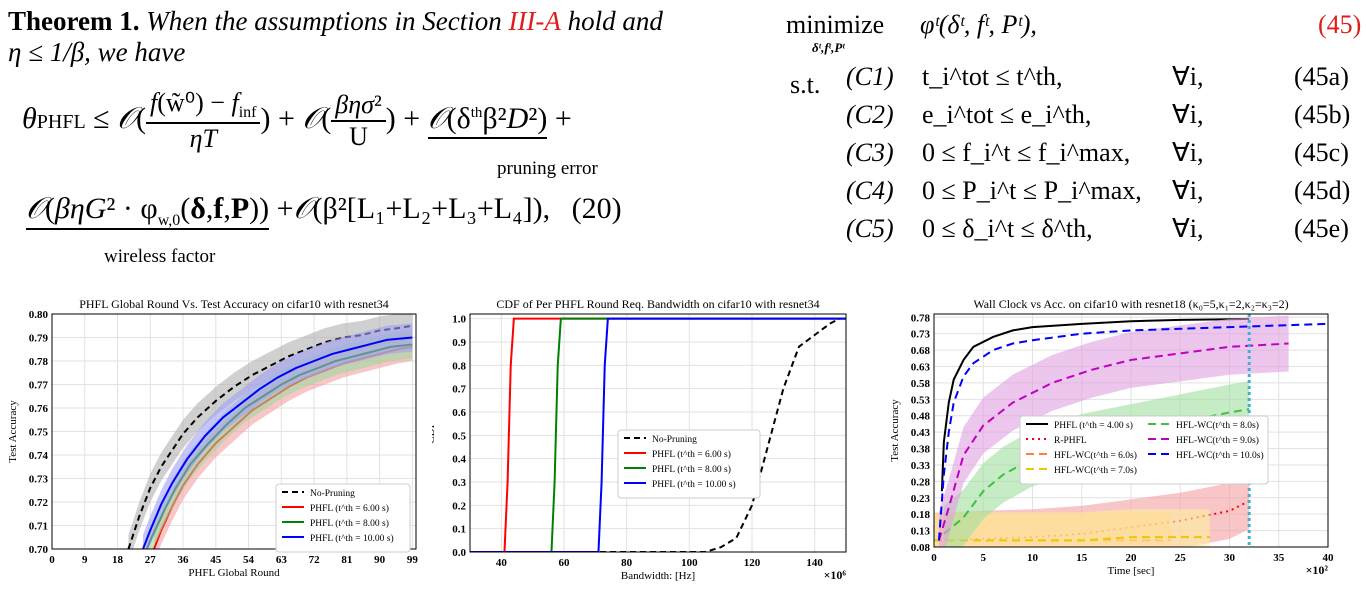 This screenshot has height=592, width=1366. What do you see at coordinates (459, 390) in the screenshot?
I see `y-tick-label: 0.7` at bounding box center [459, 390].